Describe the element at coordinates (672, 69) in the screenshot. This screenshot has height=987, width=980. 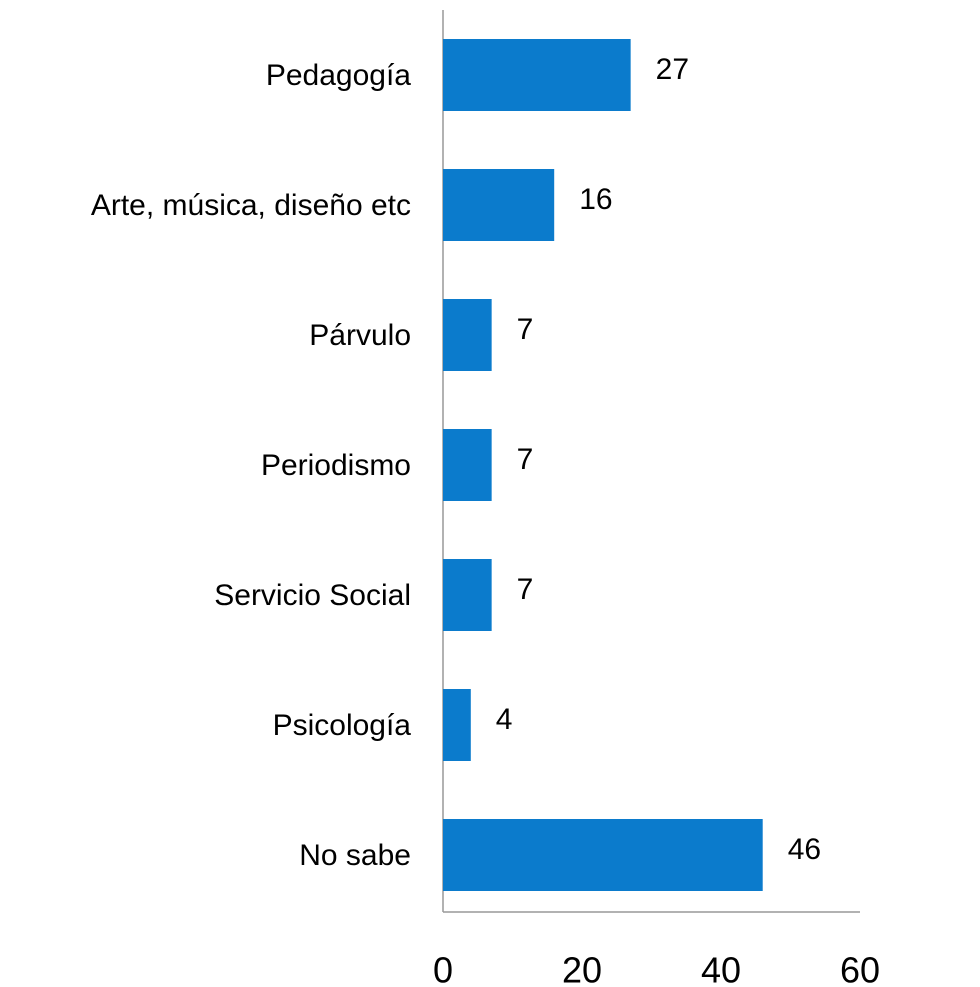
I see `value-label: 27` at that location.